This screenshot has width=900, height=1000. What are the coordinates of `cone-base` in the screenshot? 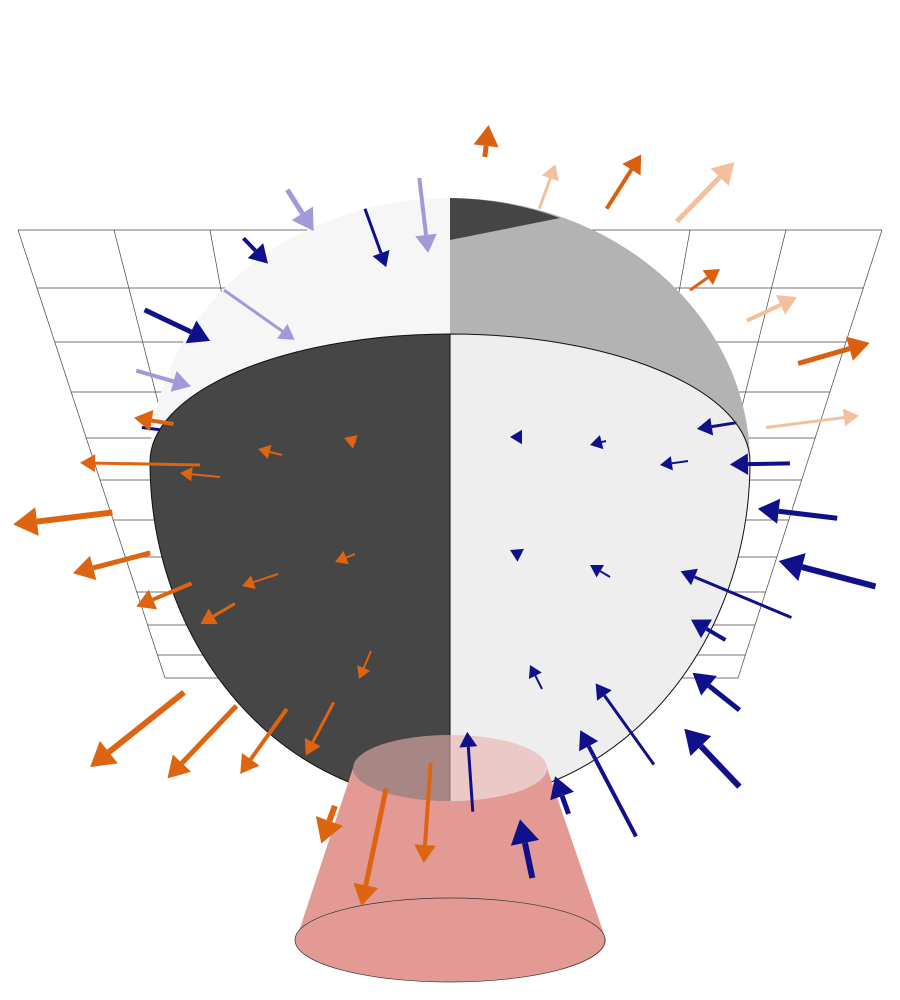 It's located at (450, 940).